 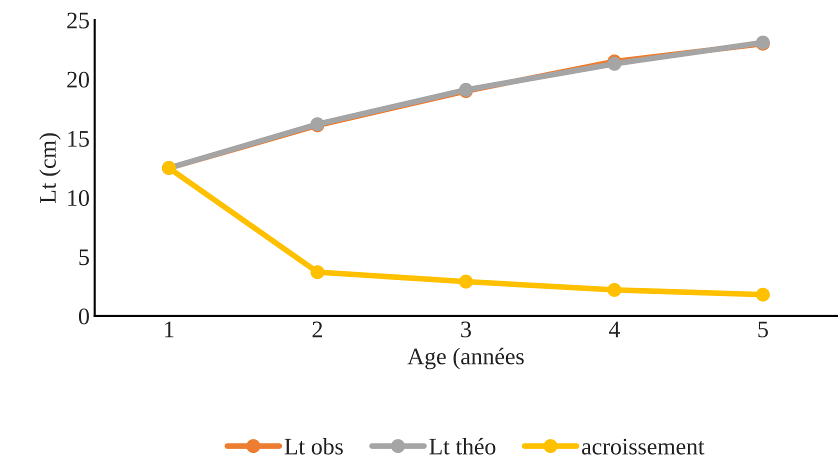 I want to click on y-tick-label: 10, so click(x=78, y=198).